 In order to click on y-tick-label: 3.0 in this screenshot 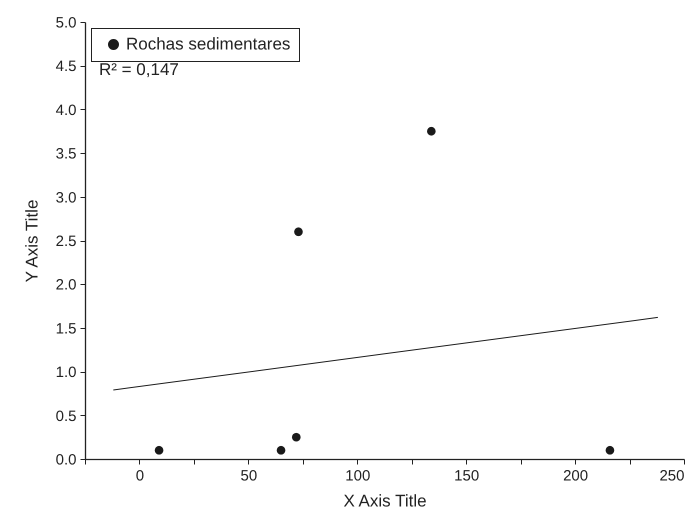, I will do `click(66, 197)`.